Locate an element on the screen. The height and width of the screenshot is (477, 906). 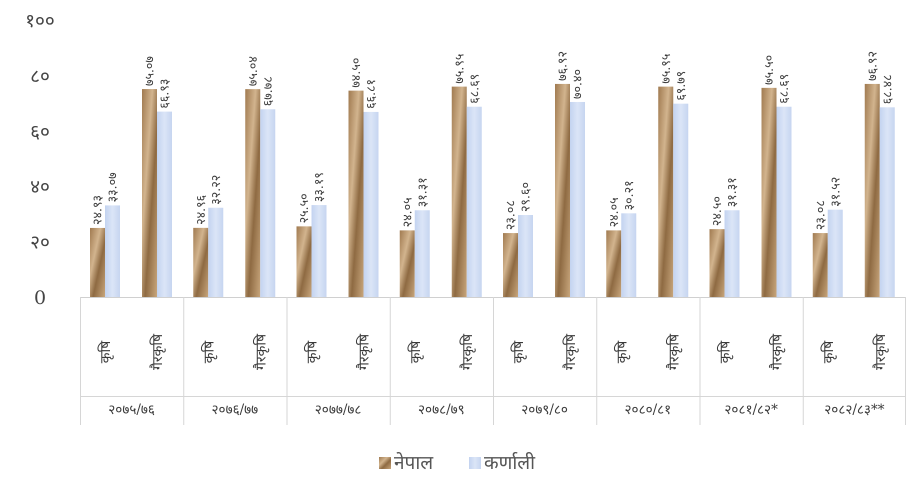
data-label: २४.९६ is located at coordinates (200, 210).